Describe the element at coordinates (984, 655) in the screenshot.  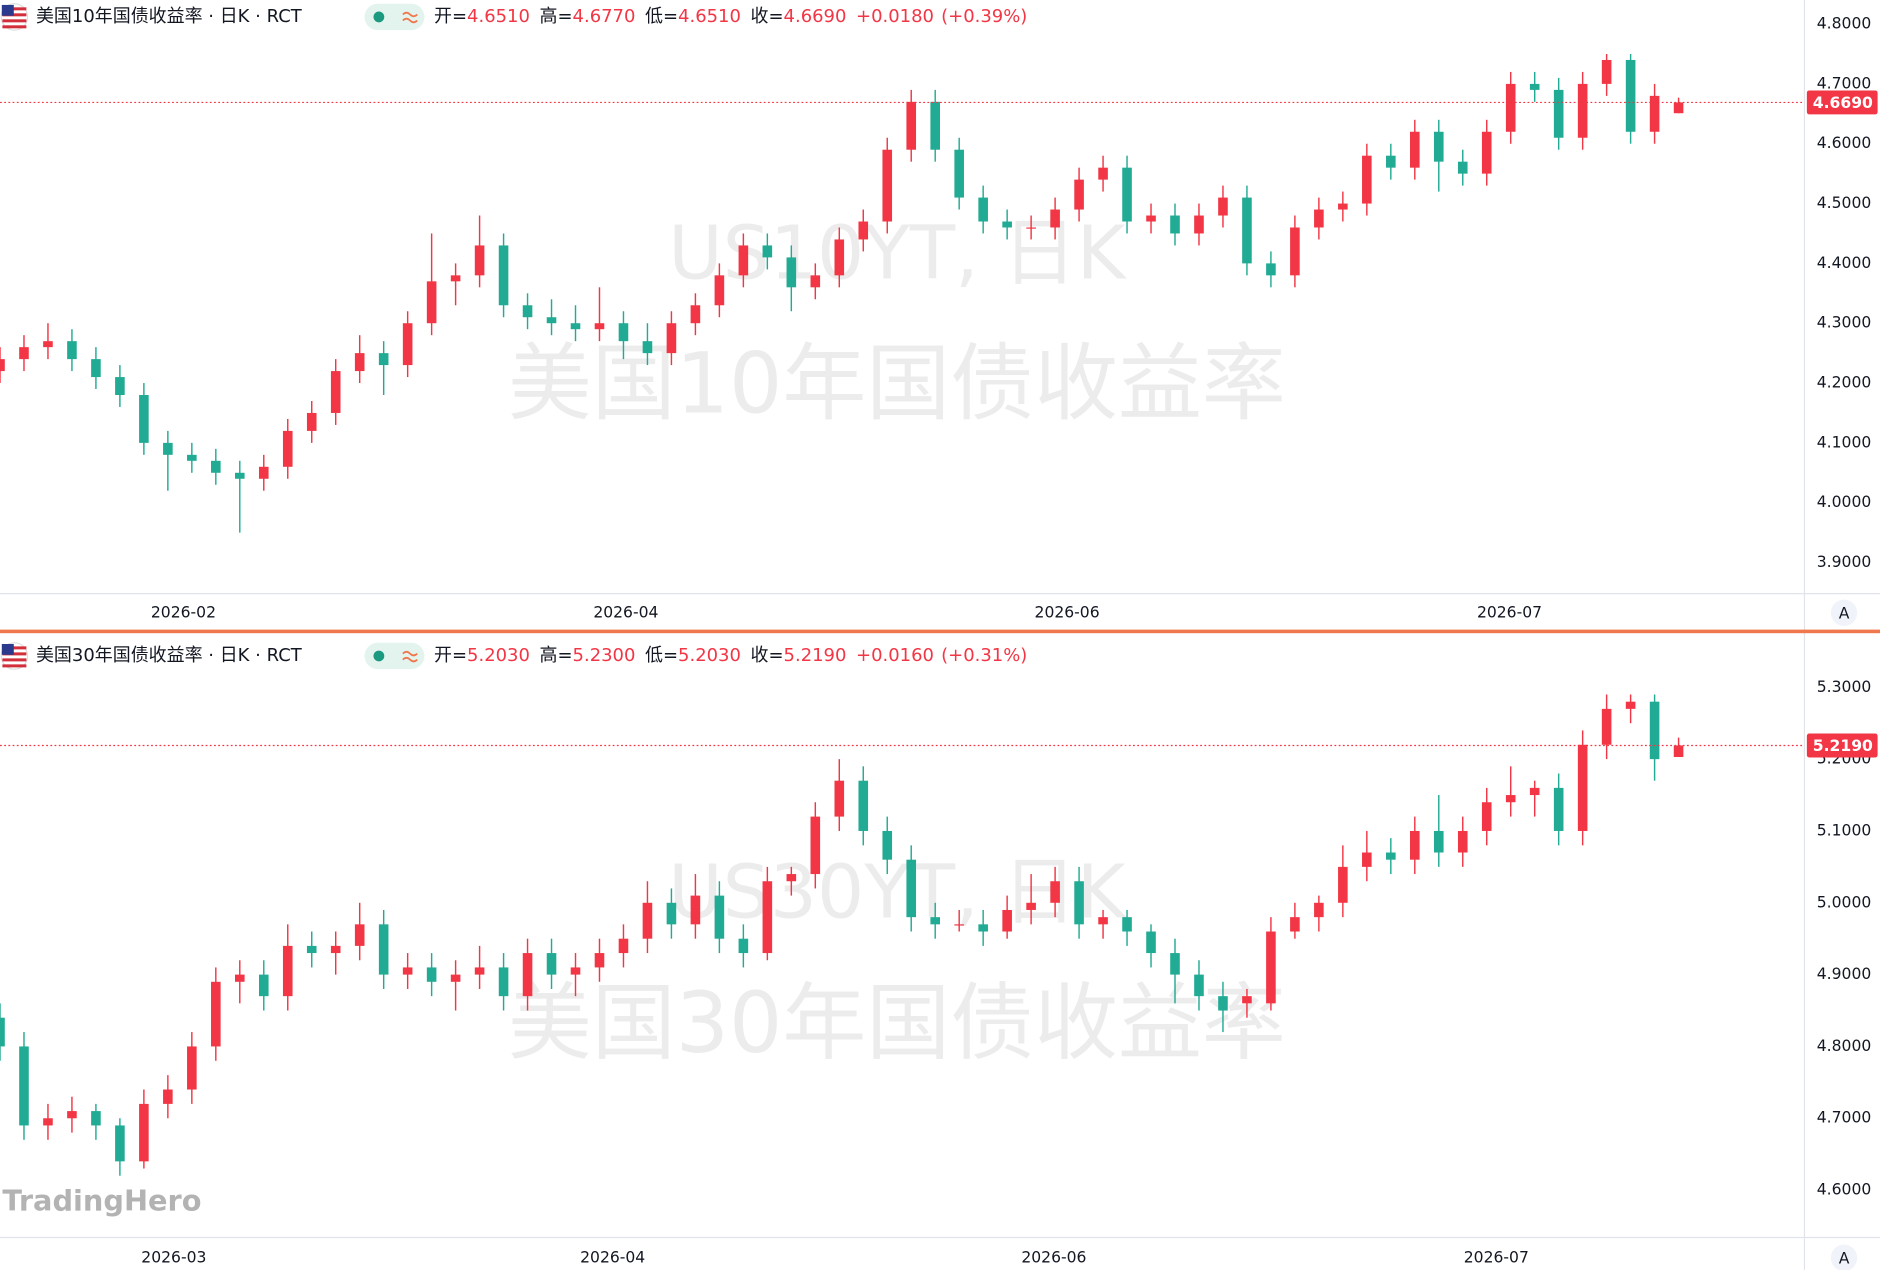
I see `change-pct: (+0.31%)` at that location.